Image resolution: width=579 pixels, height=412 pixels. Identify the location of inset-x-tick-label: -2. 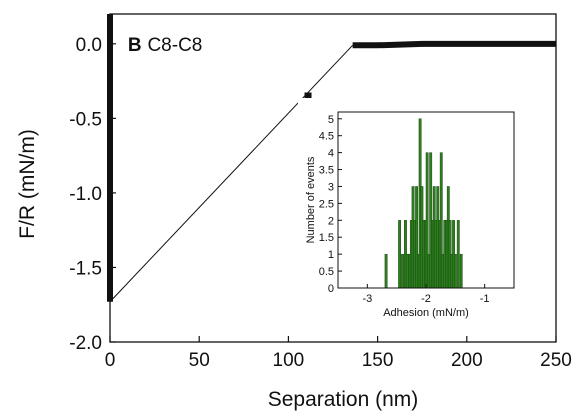
(426, 299).